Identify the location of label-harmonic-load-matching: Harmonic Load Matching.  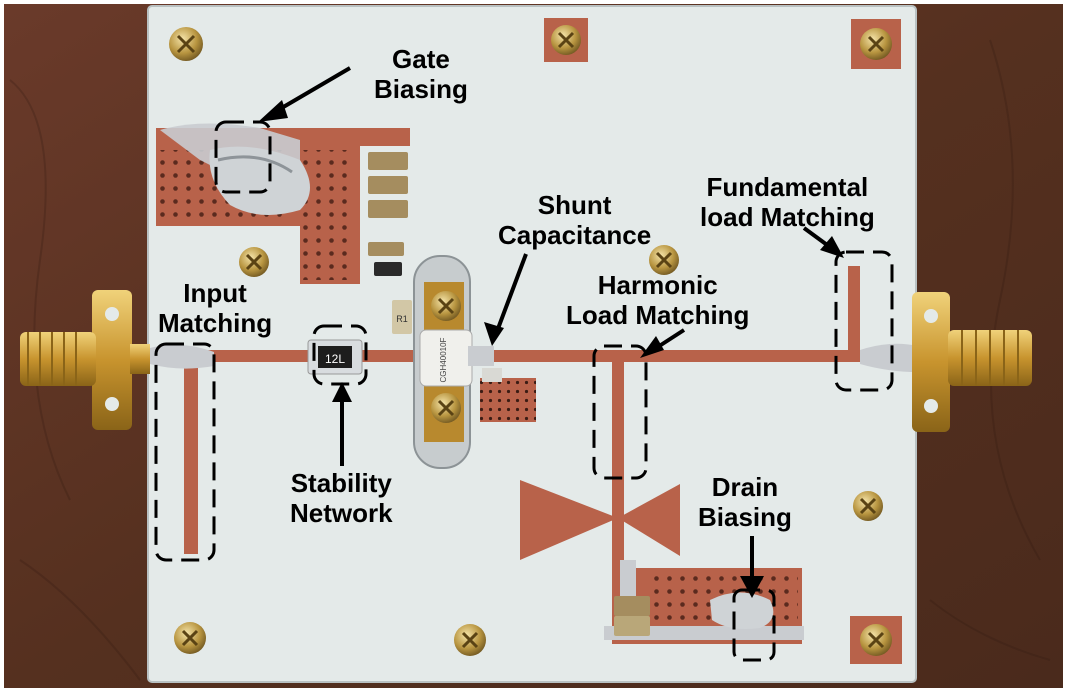
(658, 300).